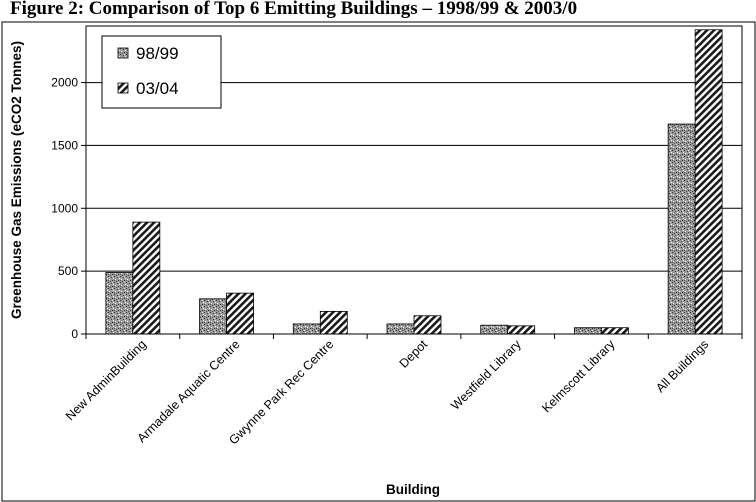  Describe the element at coordinates (64, 83) in the screenshot. I see `y-tick-label: 2000` at that location.